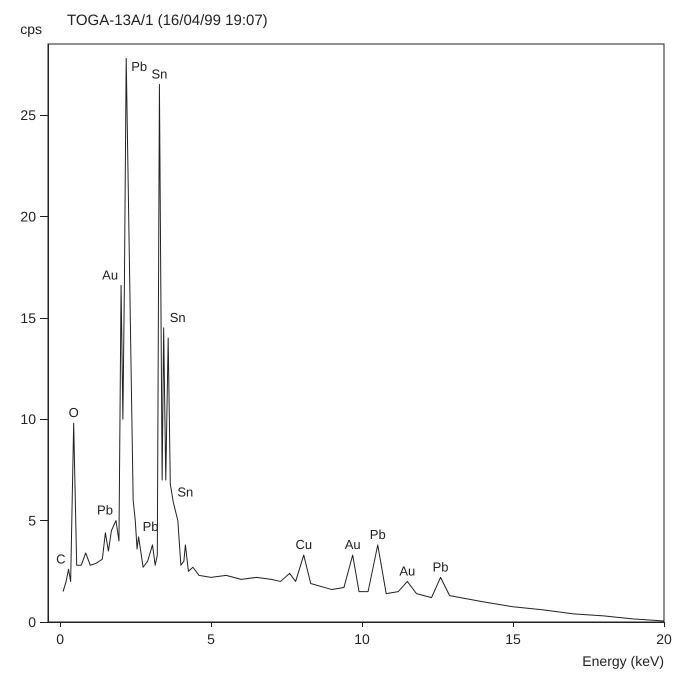 The width and height of the screenshot is (678, 674). I want to click on x-tick-label: 0, so click(60, 639).